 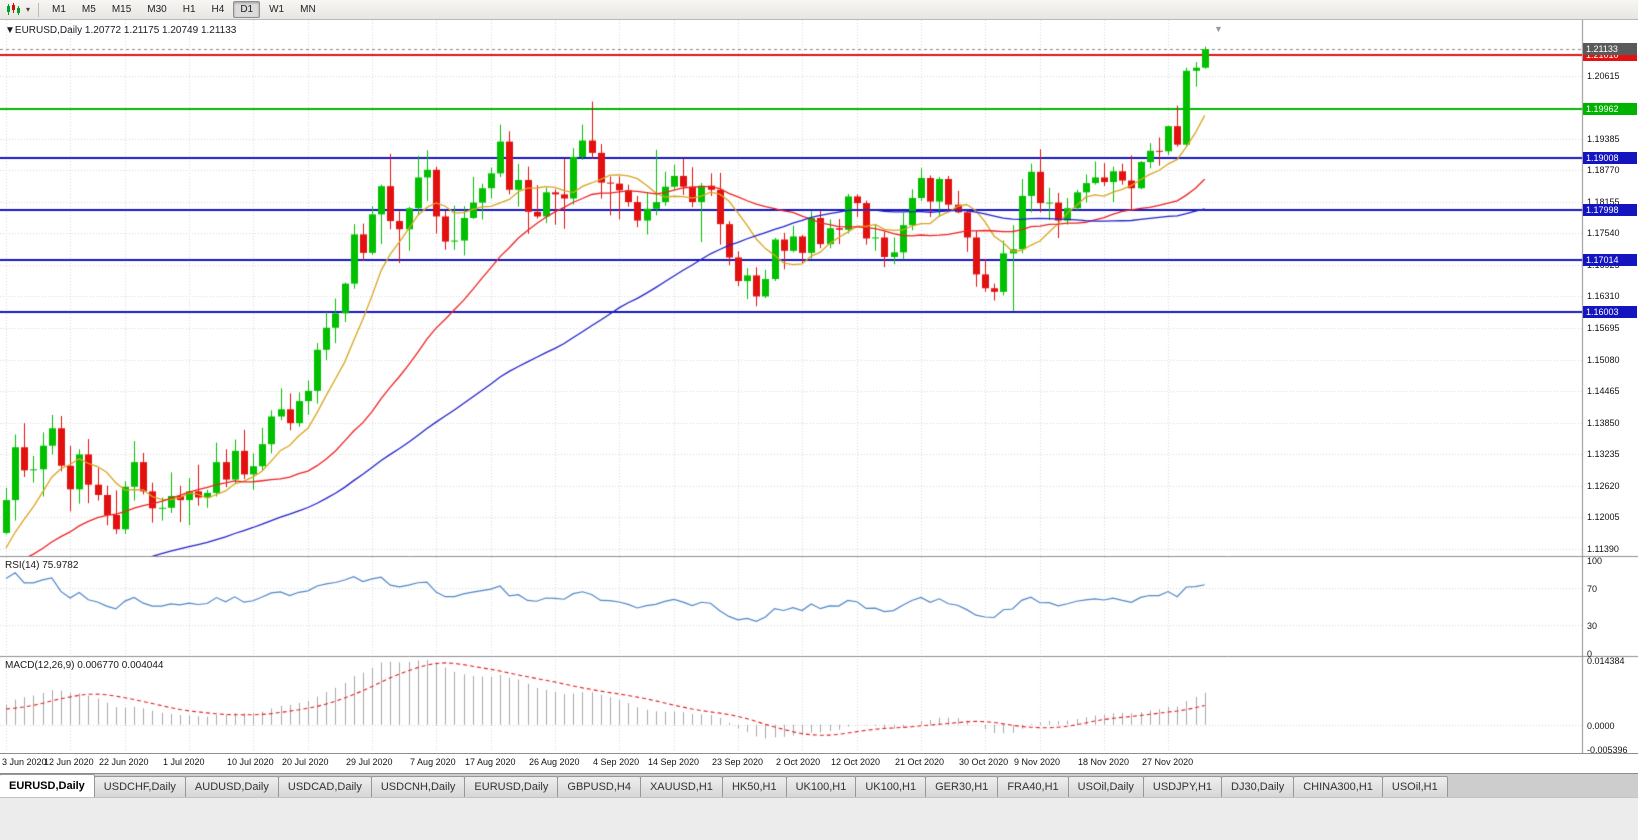 What do you see at coordinates (1182, 786) in the screenshot?
I see `chart-tab-14: USDJPY,H1` at bounding box center [1182, 786].